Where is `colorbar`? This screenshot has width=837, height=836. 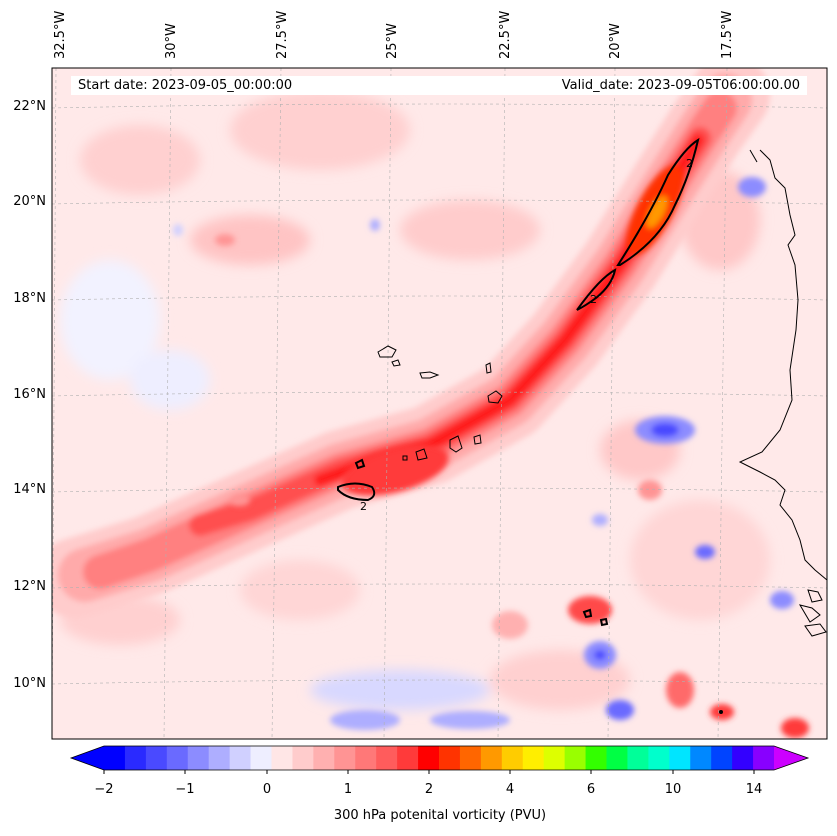 colorbar is located at coordinates (439, 759).